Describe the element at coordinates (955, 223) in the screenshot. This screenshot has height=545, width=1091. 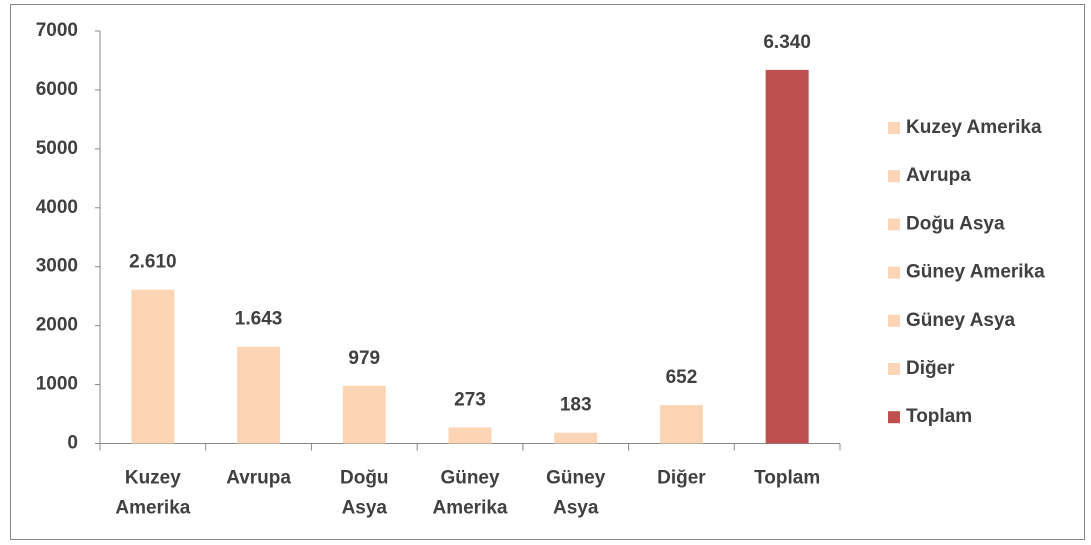
I see `legend-label: Doğu Asya` at that location.